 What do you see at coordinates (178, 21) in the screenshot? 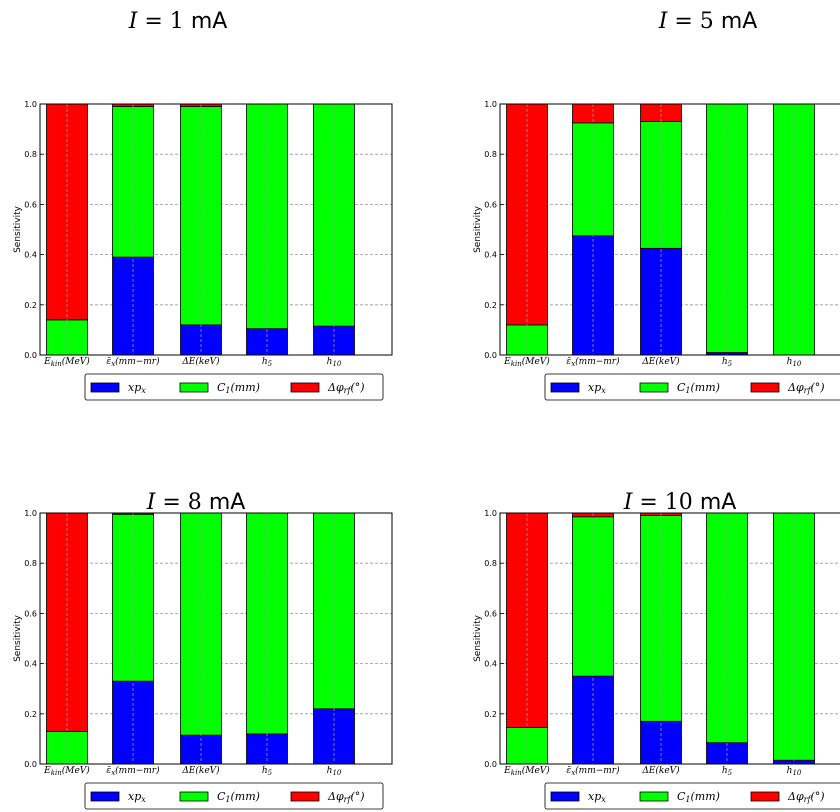
I see `chart-title: I = 1 mA` at bounding box center [178, 21].